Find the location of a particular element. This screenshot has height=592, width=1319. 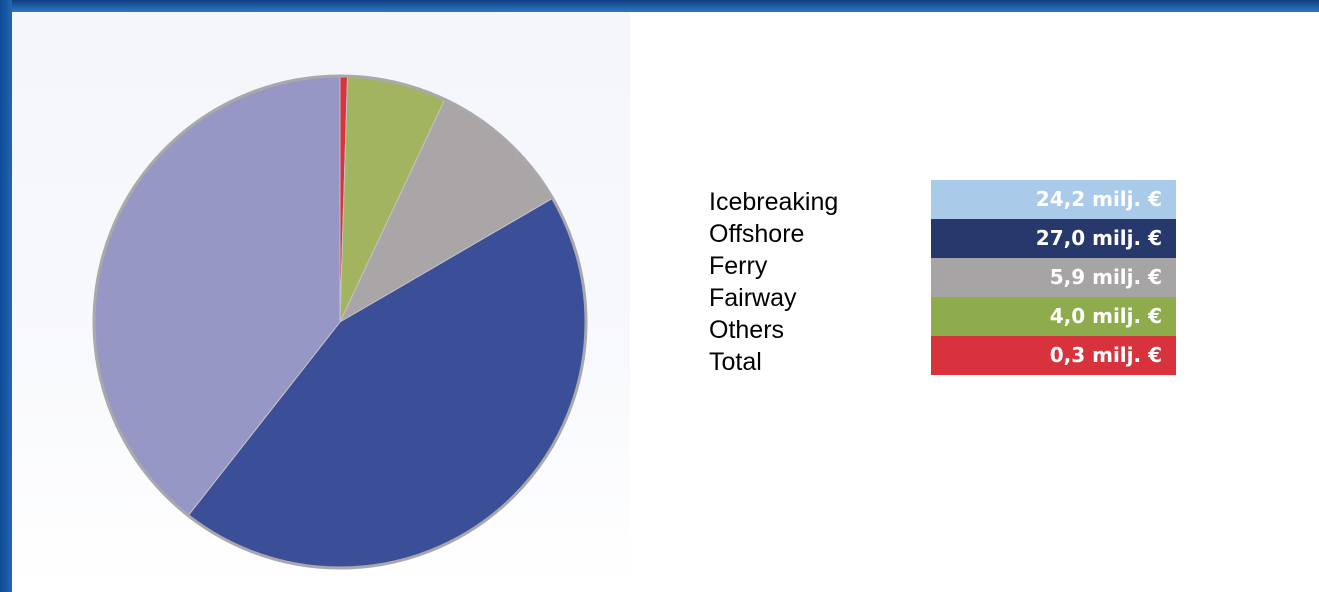

left-border is located at coordinates (6, 296).